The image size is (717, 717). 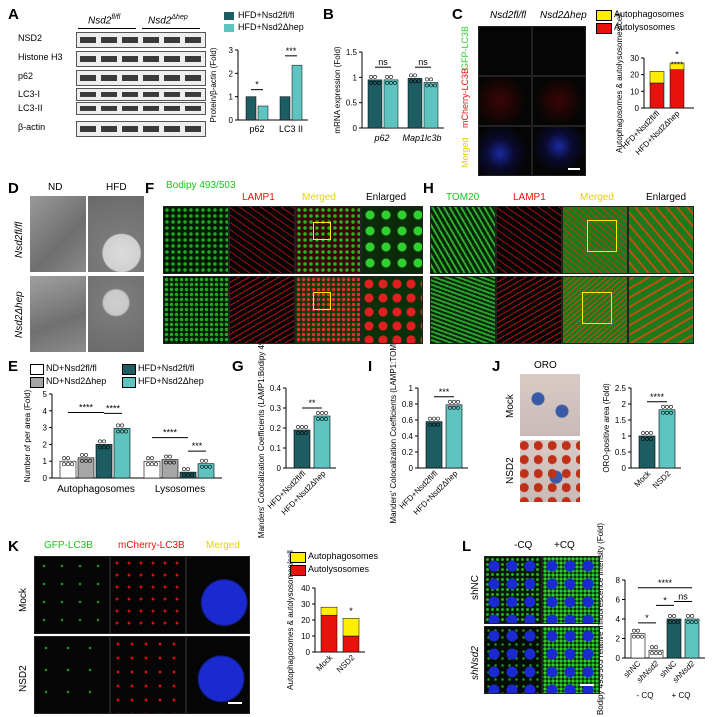 I want to click on legend-a-swatch-hep, so click(x=229, y=28).